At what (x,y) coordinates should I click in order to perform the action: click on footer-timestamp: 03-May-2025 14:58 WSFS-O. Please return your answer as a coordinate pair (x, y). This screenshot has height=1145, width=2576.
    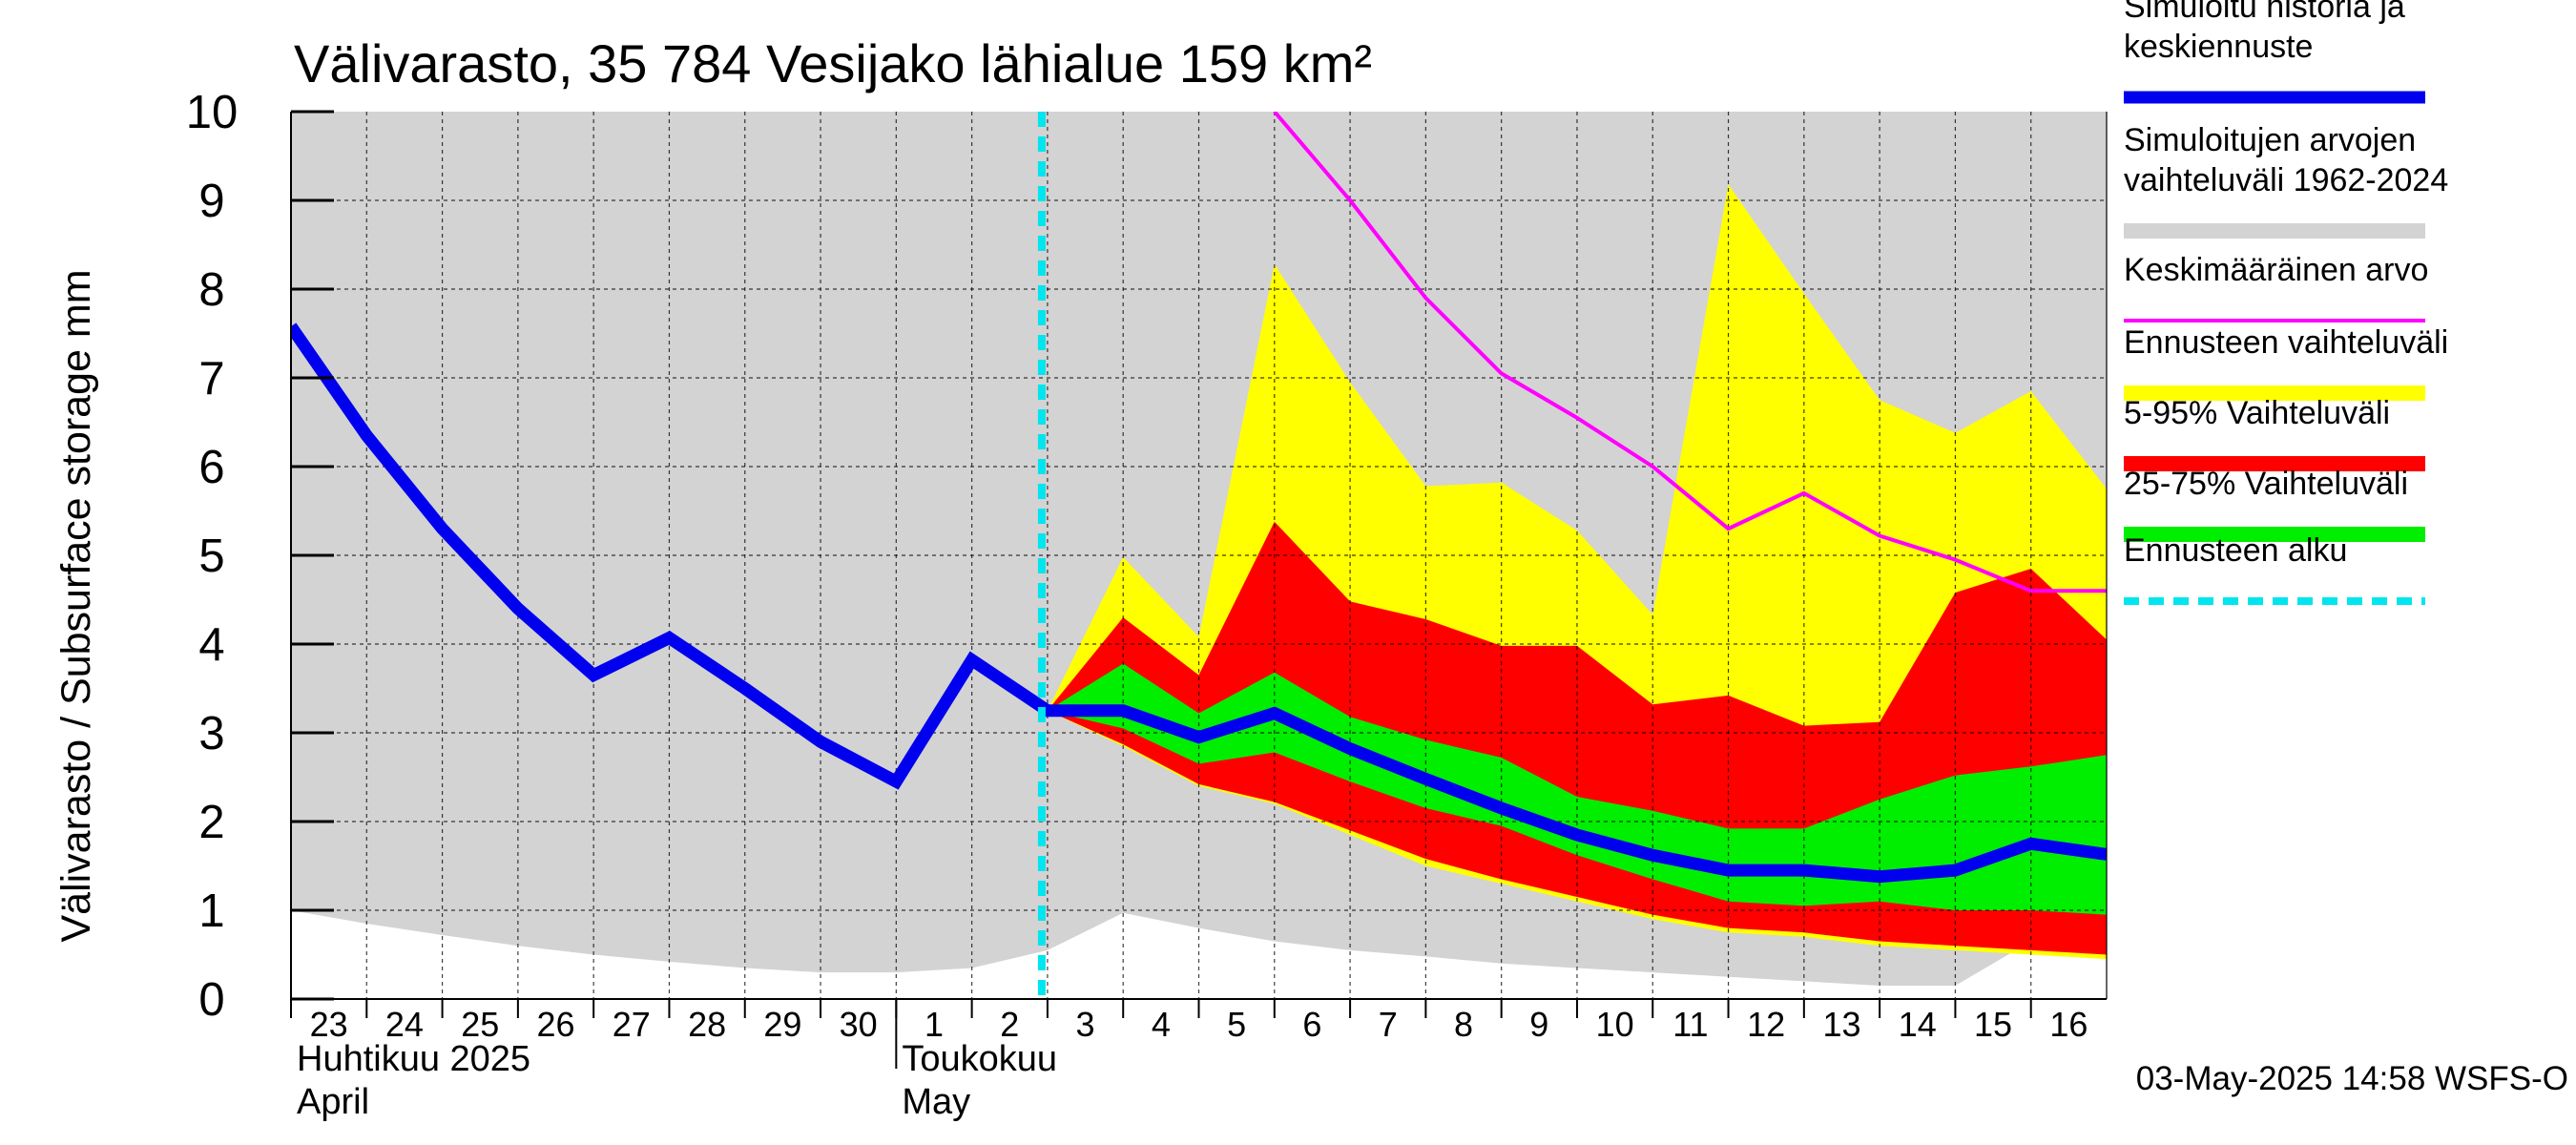
    Looking at the image, I should click on (2352, 1078).